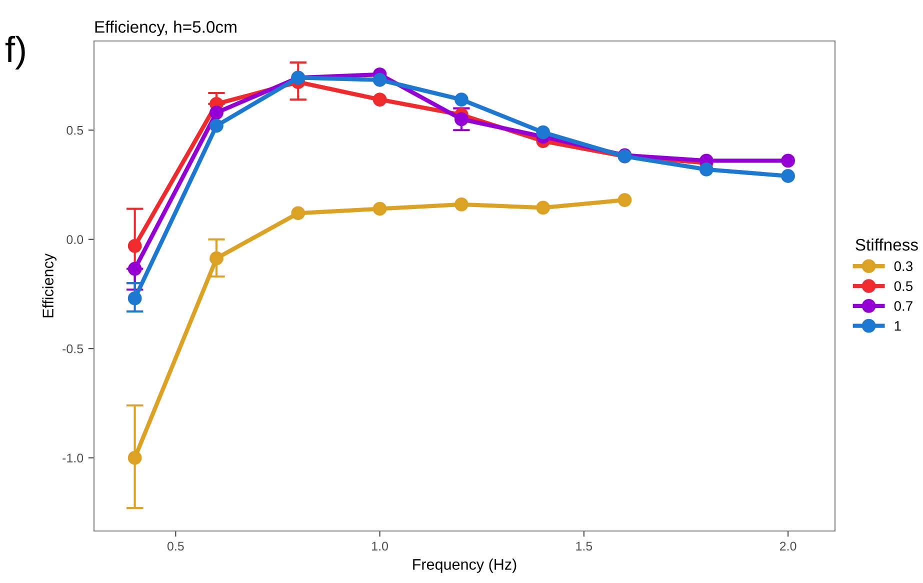 Image resolution: width=923 pixels, height=583 pixels. I want to click on y-tick-label: 0.0, so click(75, 239).